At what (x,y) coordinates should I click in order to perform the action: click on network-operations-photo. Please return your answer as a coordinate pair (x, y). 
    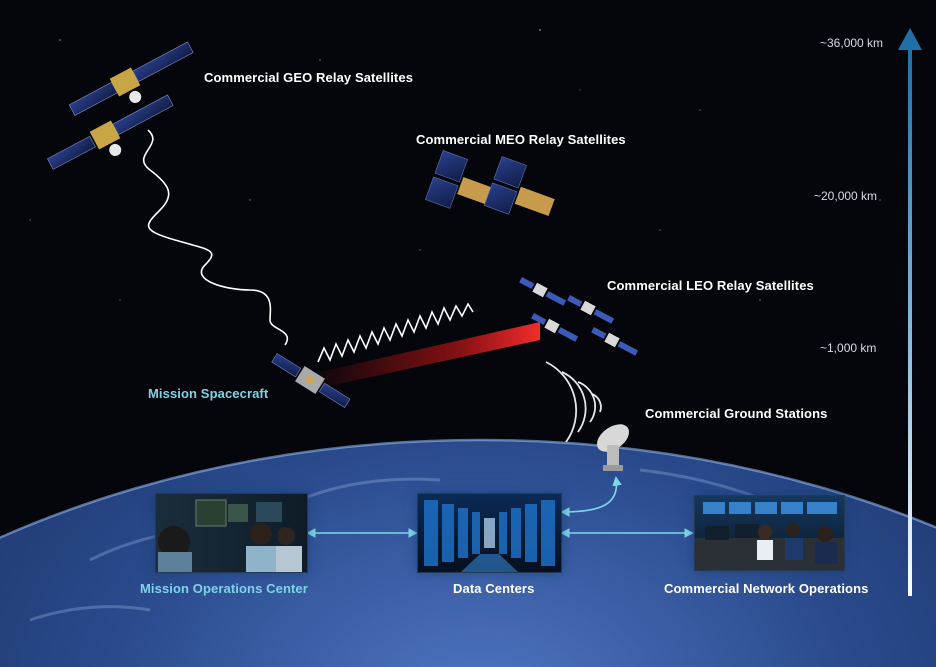
    Looking at the image, I should click on (769, 533).